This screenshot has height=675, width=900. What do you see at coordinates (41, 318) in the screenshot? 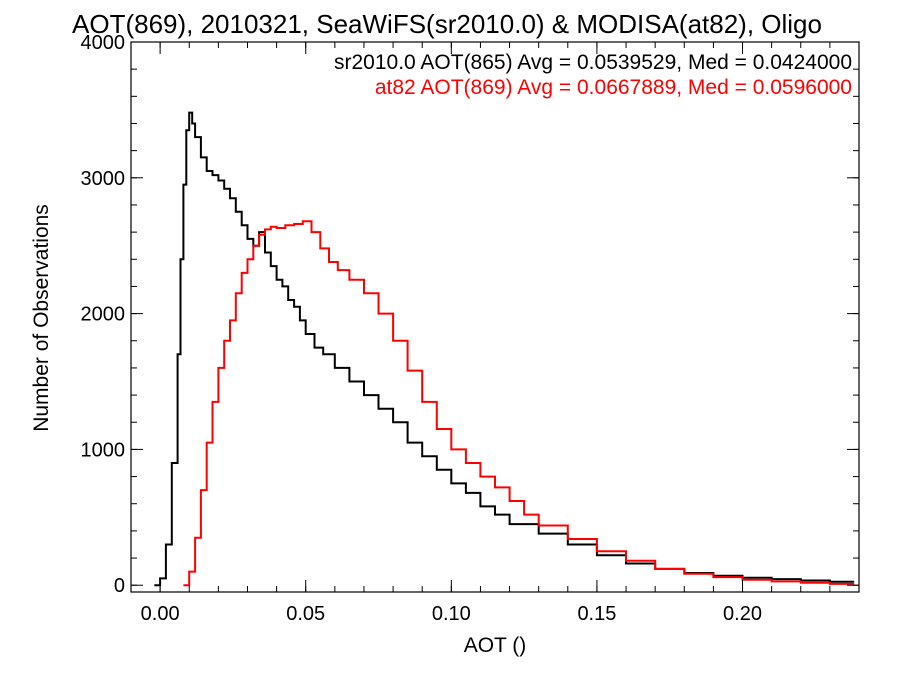
I see `y-axis-label: Number of Observations` at bounding box center [41, 318].